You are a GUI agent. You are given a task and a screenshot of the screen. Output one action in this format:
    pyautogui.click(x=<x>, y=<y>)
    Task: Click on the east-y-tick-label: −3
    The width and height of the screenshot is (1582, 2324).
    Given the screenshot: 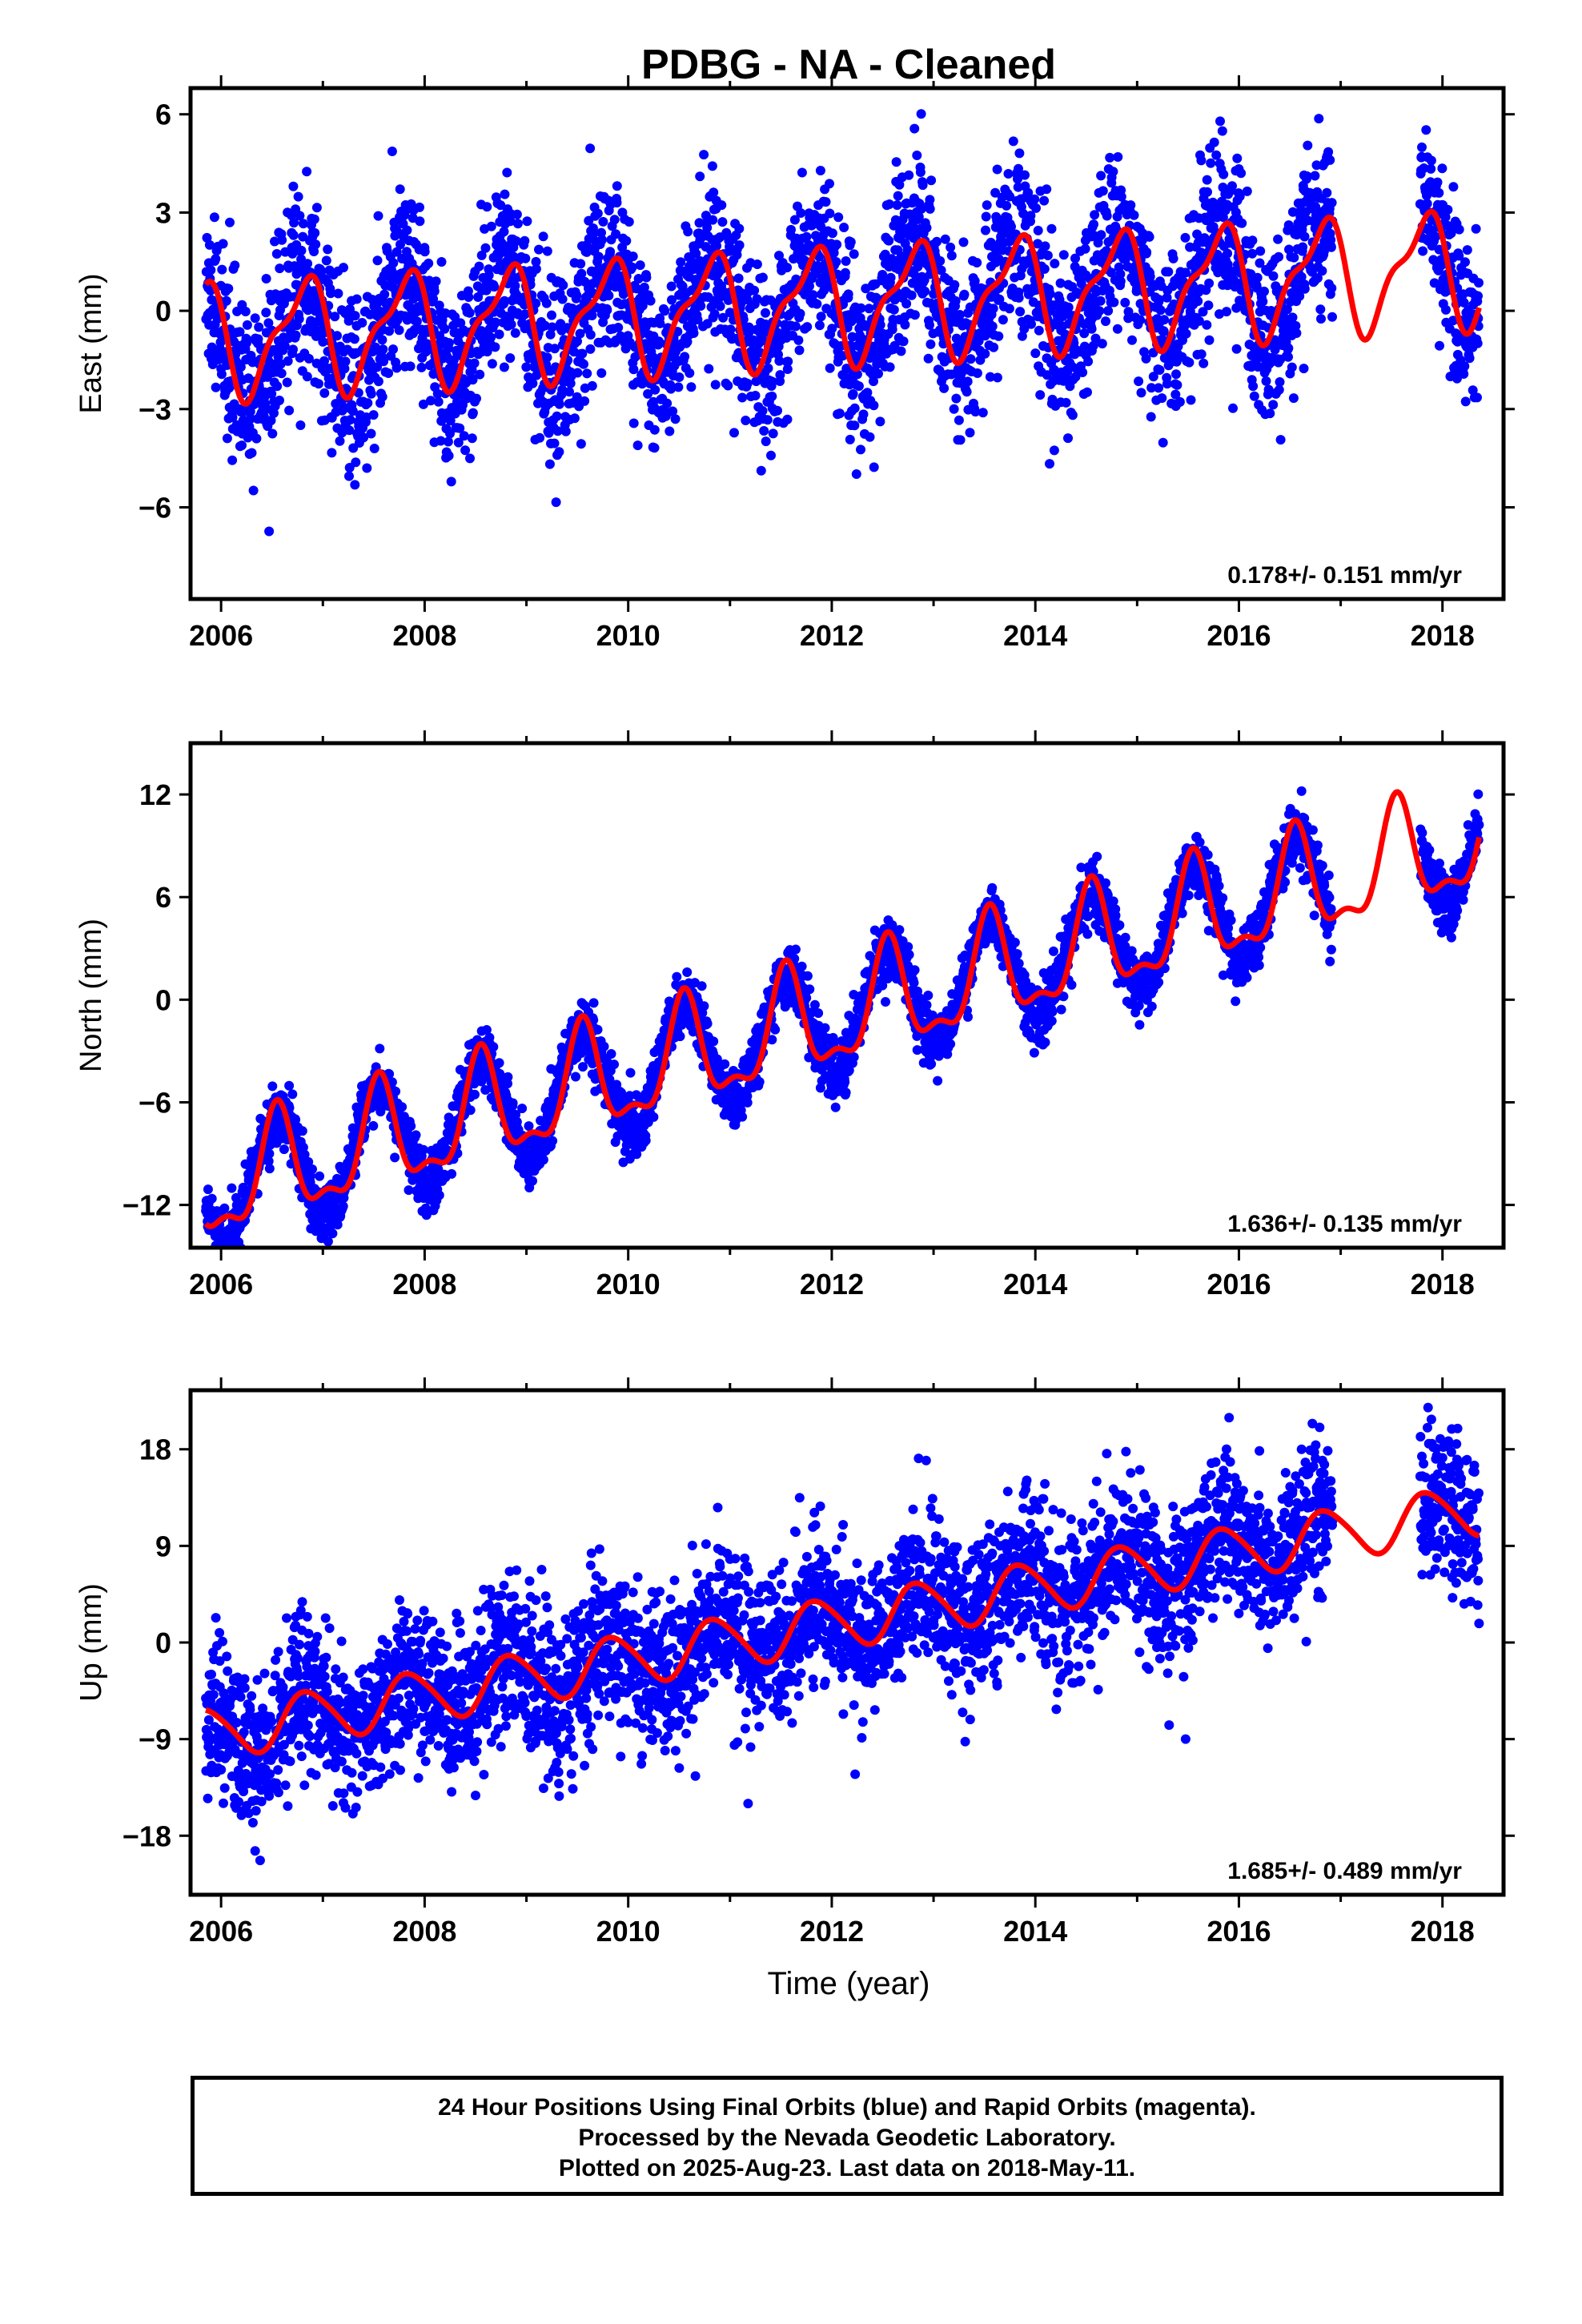 What is the action you would take?
    pyautogui.click(x=155, y=410)
    